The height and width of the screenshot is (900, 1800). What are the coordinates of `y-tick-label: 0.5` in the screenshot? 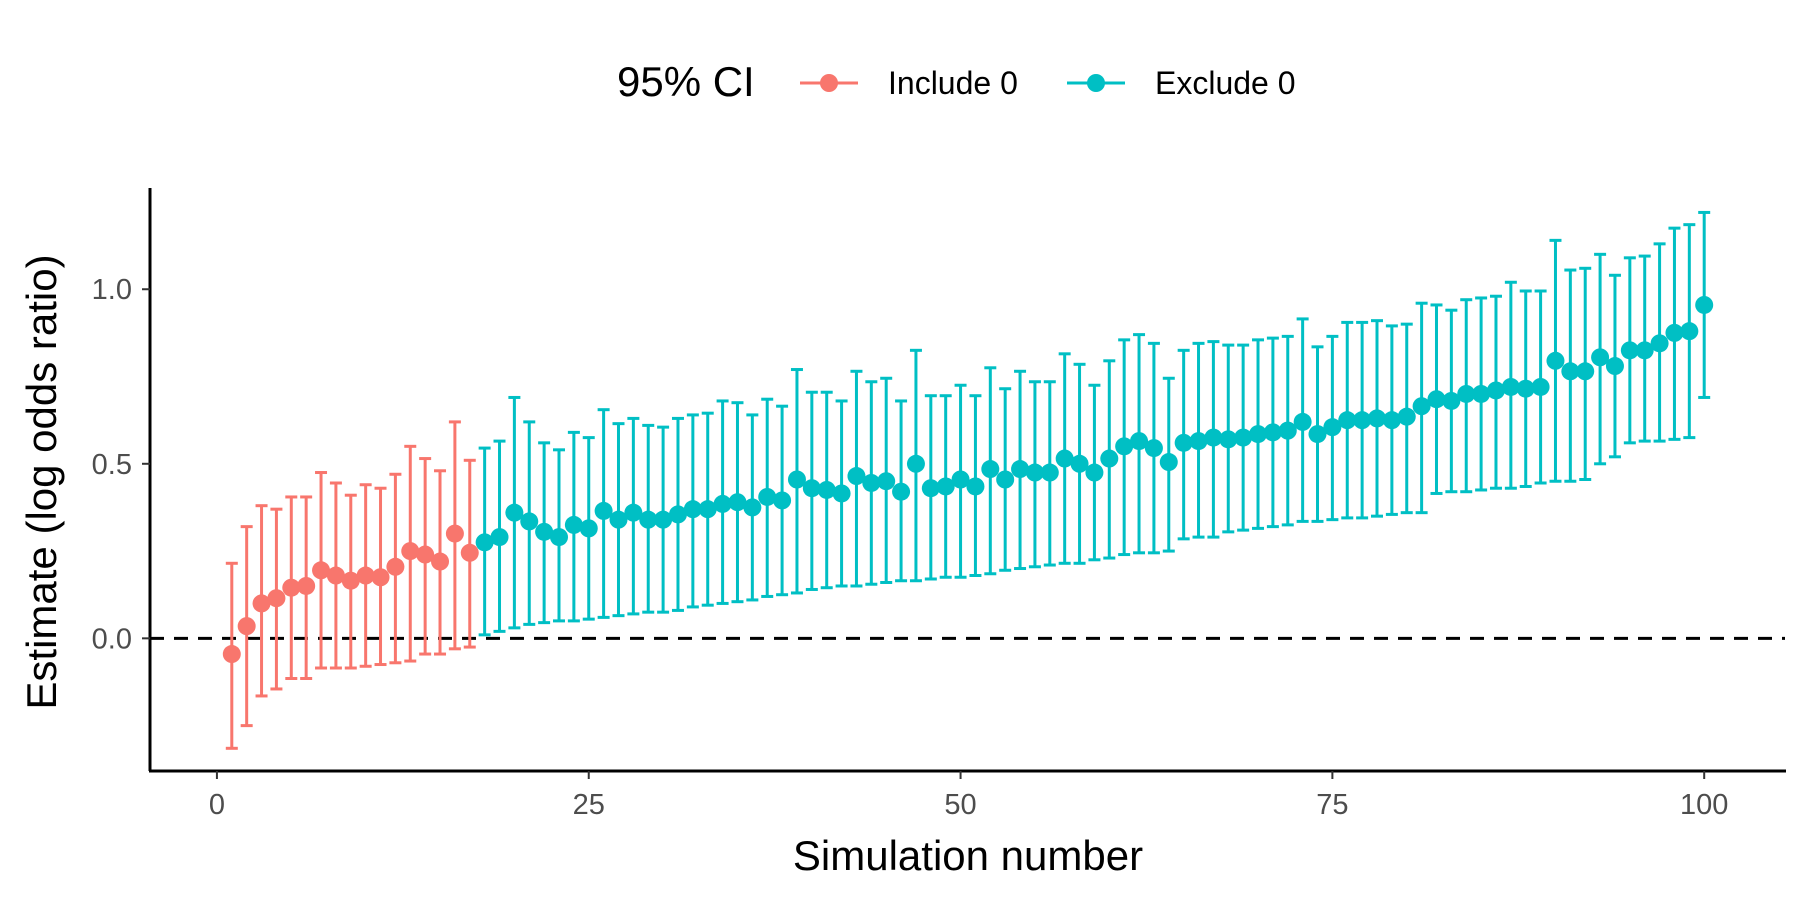 It's located at (112, 465).